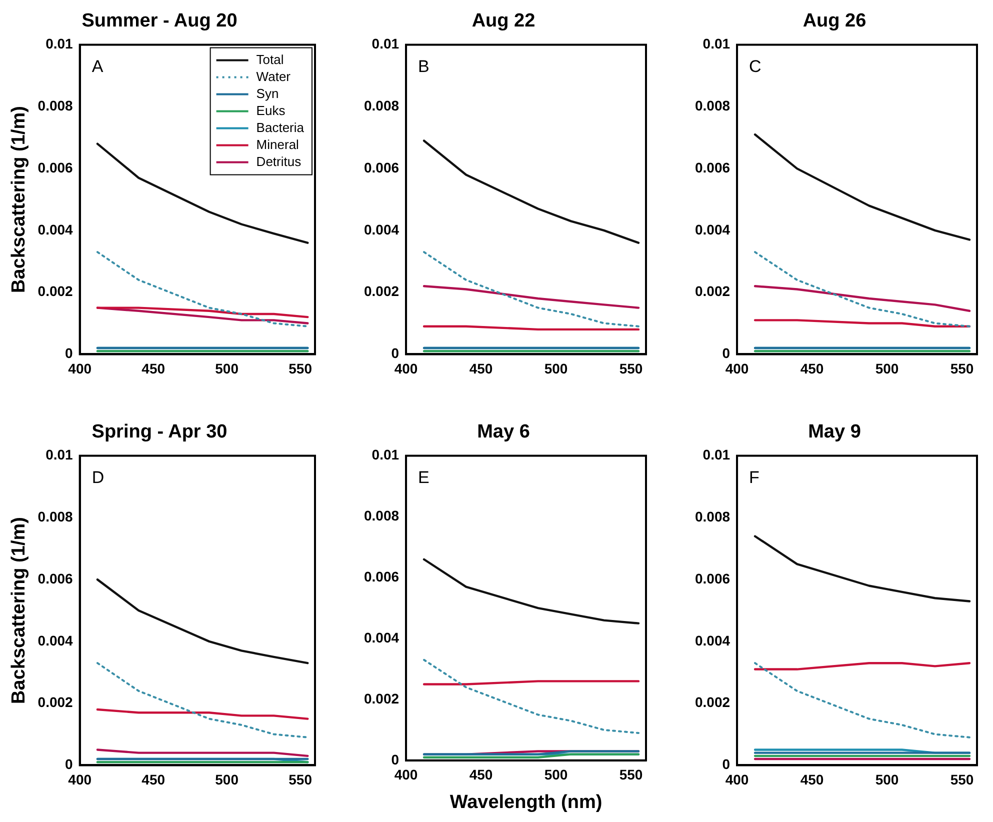 This screenshot has width=993, height=822. I want to click on chart-title: Aug 26, so click(834, 21).